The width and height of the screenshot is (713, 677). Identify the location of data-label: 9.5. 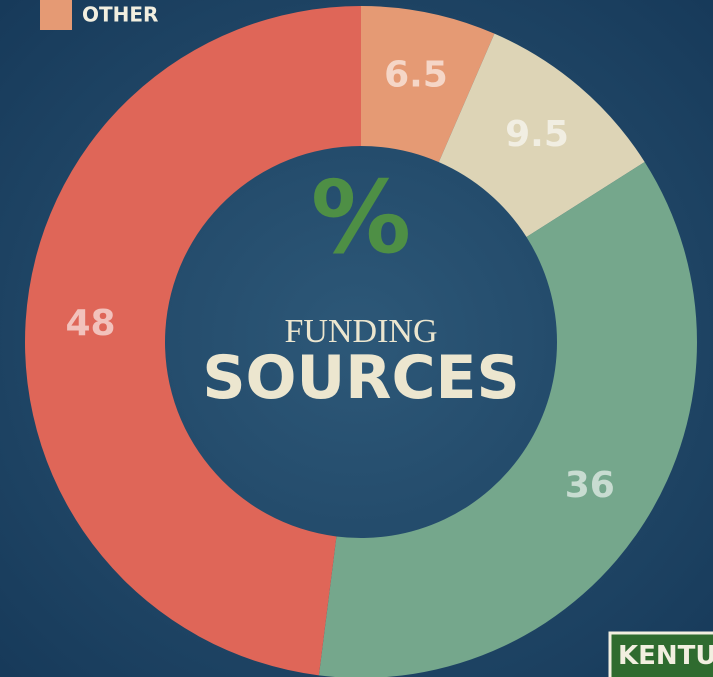
(537, 134).